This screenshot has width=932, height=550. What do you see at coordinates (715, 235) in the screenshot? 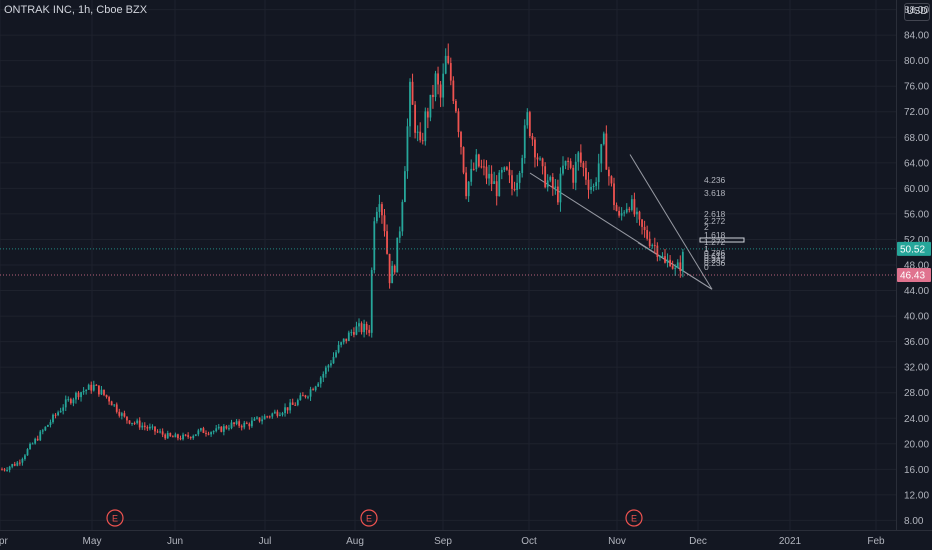
I see `fib-level-label: 1.618` at bounding box center [715, 235].